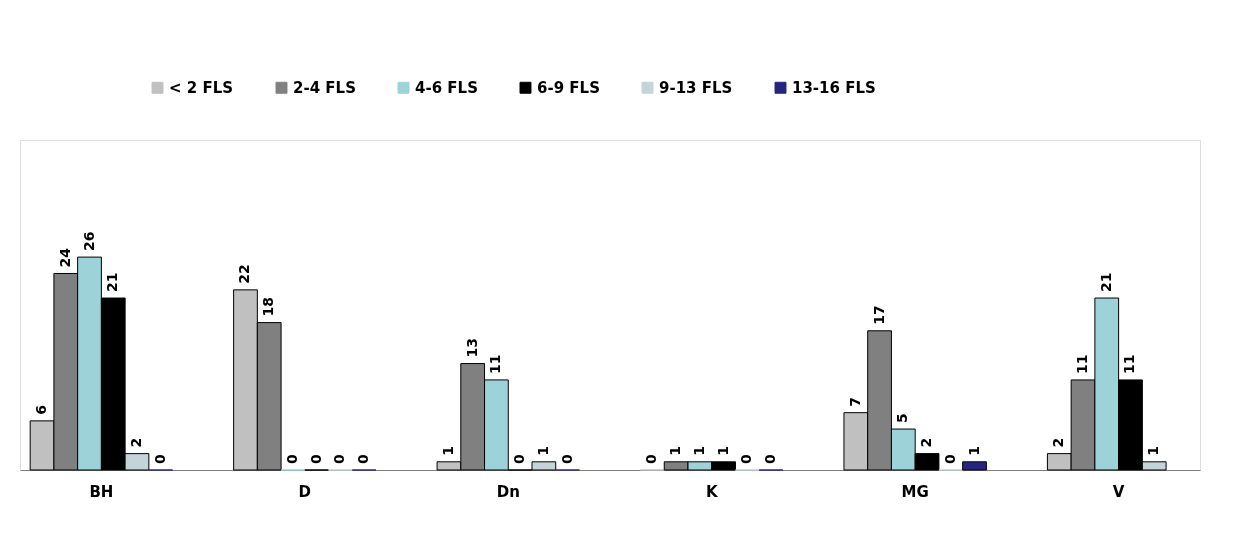  Describe the element at coordinates (1118, 491) in the screenshot. I see `x-tick-label: V` at that location.